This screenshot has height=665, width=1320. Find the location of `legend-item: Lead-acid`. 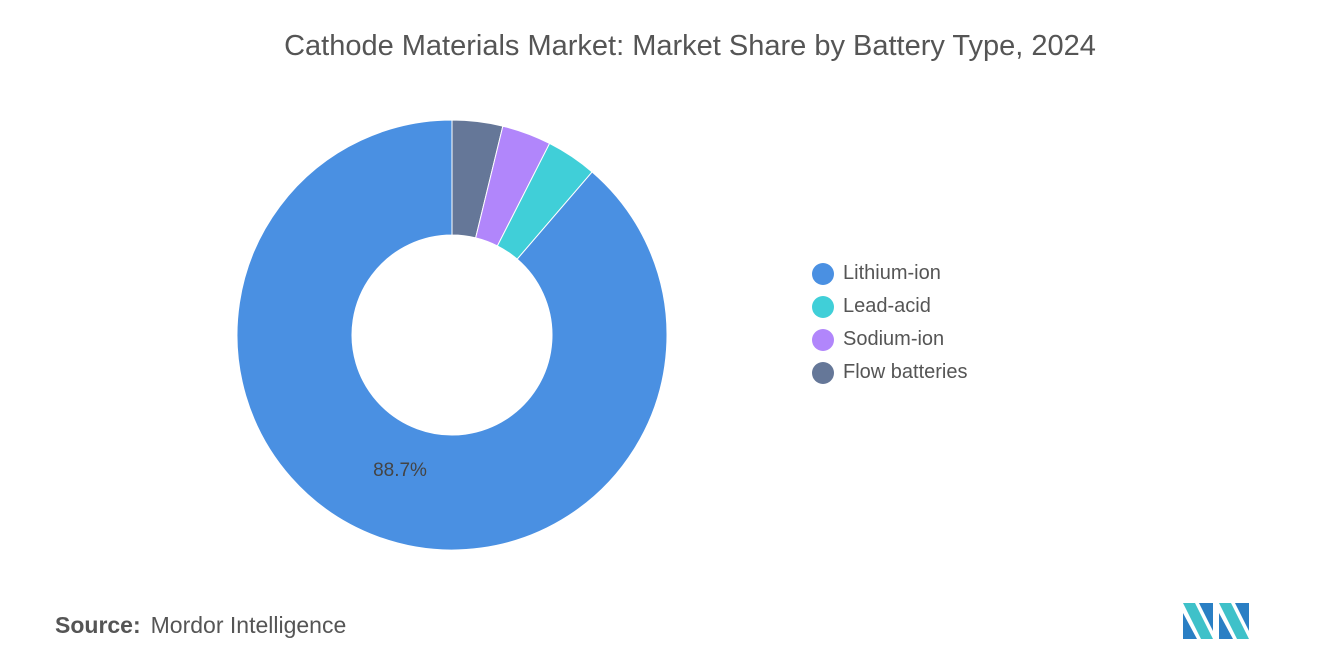

legend-item: Lead-acid is located at coordinates (890, 306).